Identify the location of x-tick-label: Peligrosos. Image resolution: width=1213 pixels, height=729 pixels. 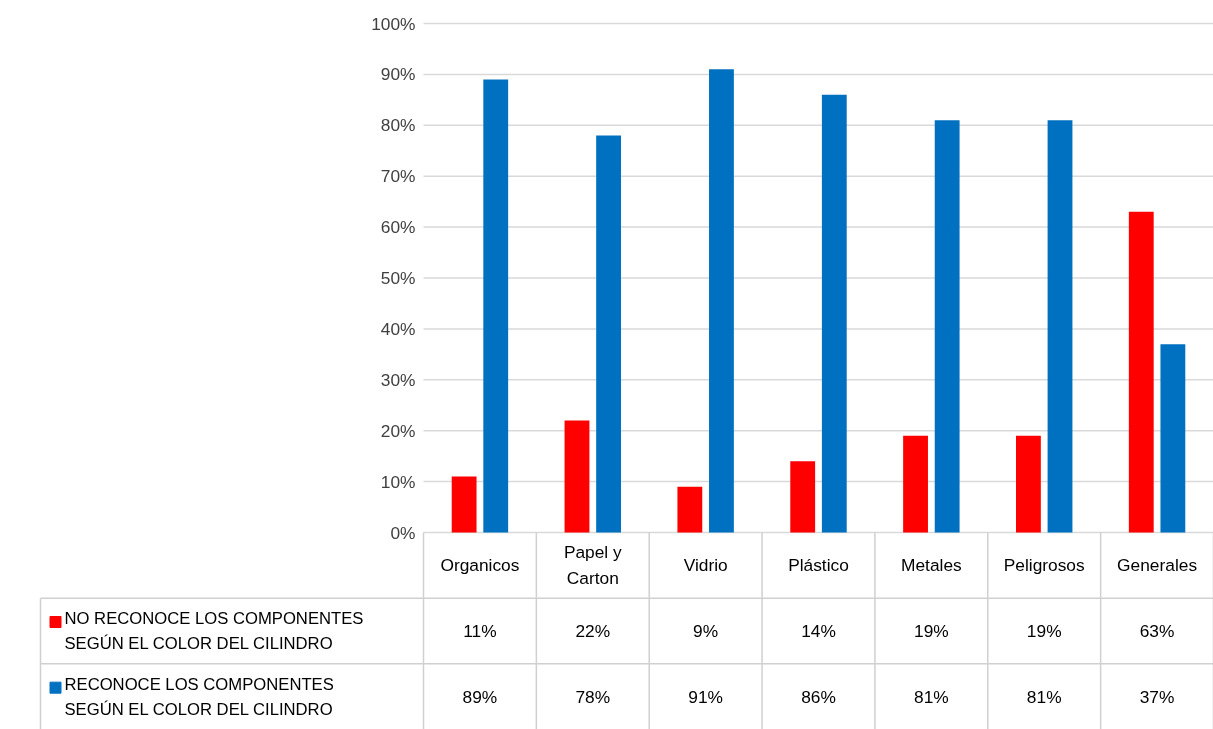
(1044, 565).